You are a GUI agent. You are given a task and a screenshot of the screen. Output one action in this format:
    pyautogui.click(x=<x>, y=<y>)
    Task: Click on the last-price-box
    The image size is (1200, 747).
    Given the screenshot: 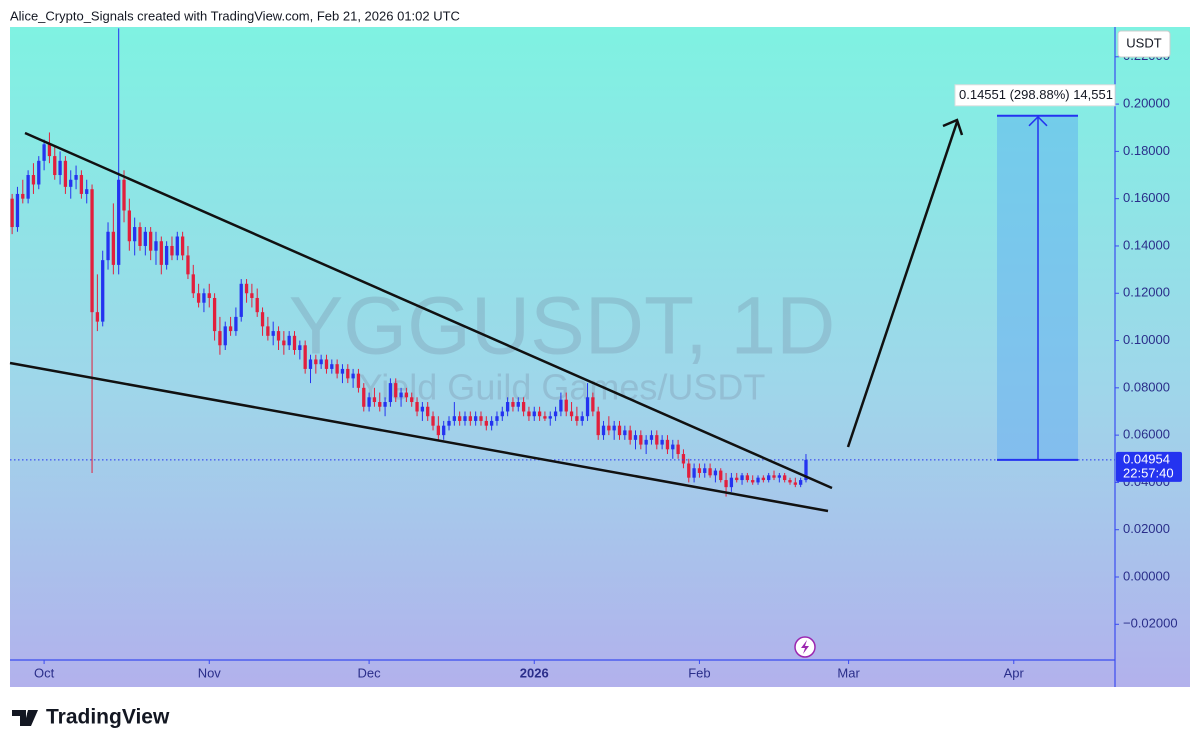 What is the action you would take?
    pyautogui.click(x=1149, y=466)
    